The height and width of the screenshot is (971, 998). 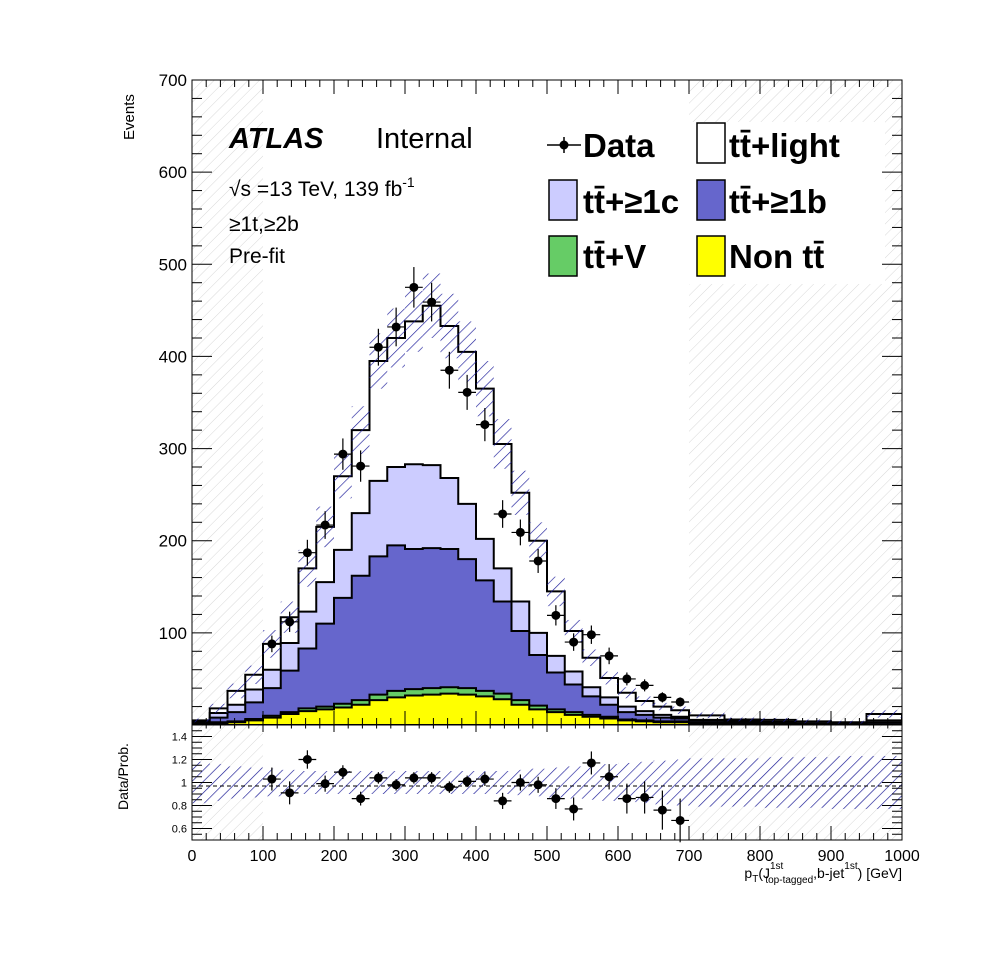 I want to click on legend-ttlight-swatch, so click(x=711, y=143).